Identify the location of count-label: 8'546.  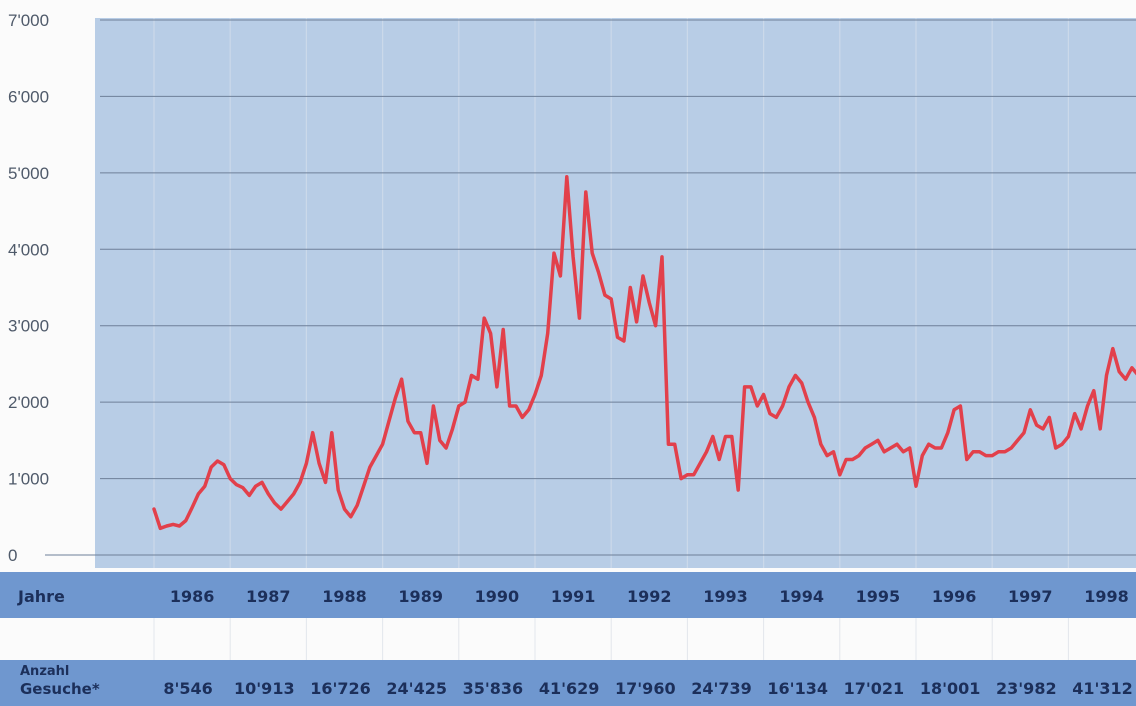
(187, 688).